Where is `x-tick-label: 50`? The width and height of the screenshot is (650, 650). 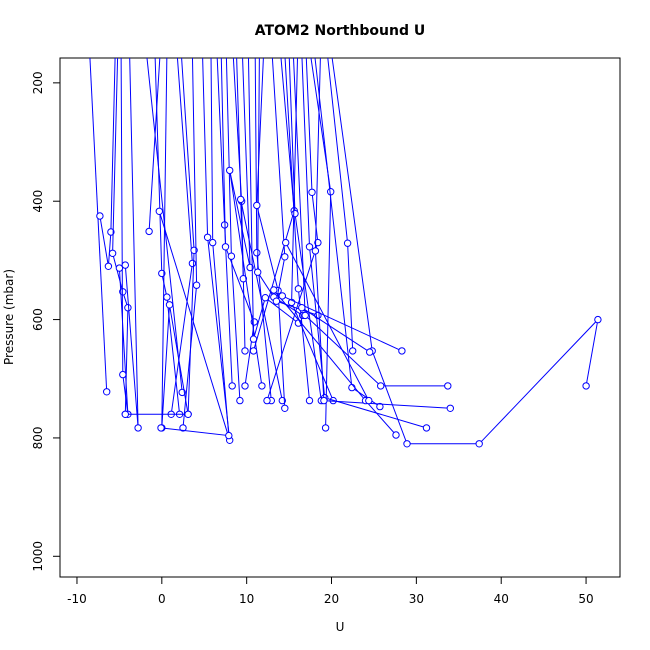 x-tick-label: 50 is located at coordinates (585, 599).